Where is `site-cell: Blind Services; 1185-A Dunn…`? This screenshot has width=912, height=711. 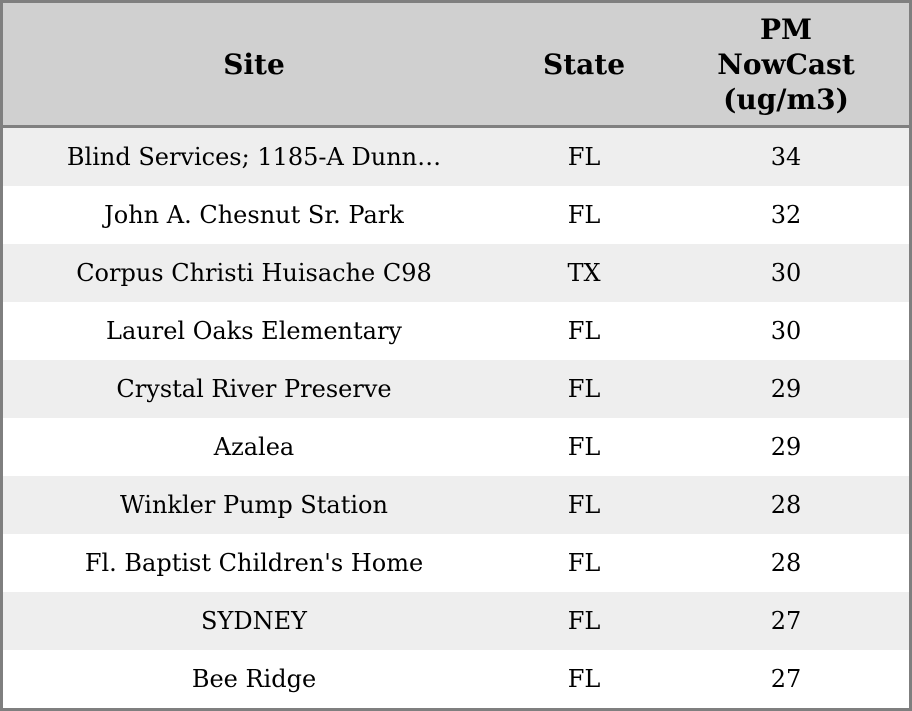
site-cell: Blind Services; 1185-A Dunn… is located at coordinates (254, 157).